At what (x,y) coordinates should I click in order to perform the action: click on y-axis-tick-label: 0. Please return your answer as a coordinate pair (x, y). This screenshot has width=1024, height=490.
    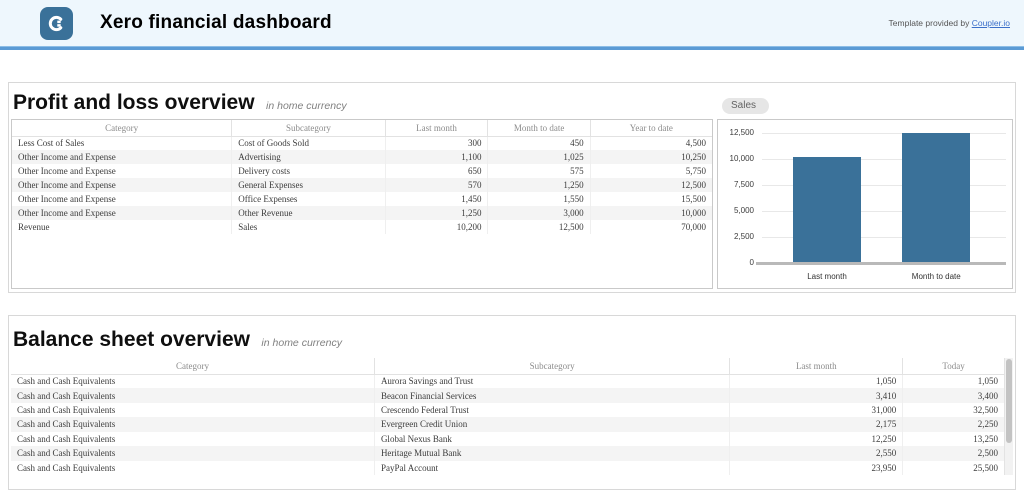
    Looking at the image, I should click on (751, 262).